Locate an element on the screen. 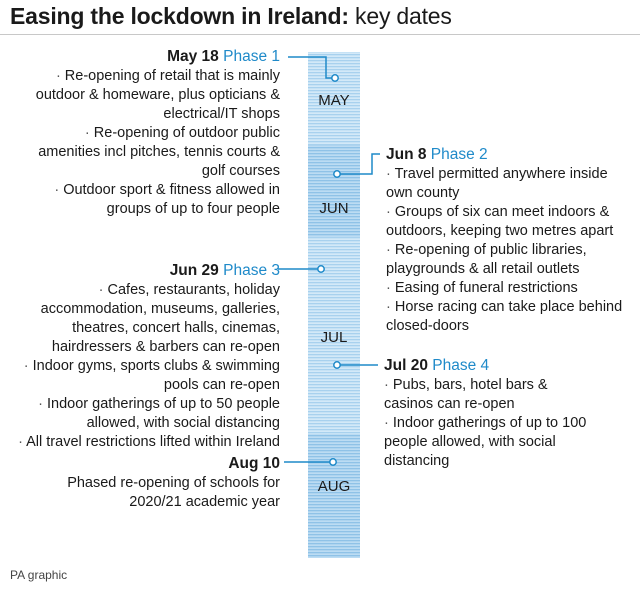 The height and width of the screenshot is (590, 640). phase1-header: May 18 Phase 1 is located at coordinates (155, 56).